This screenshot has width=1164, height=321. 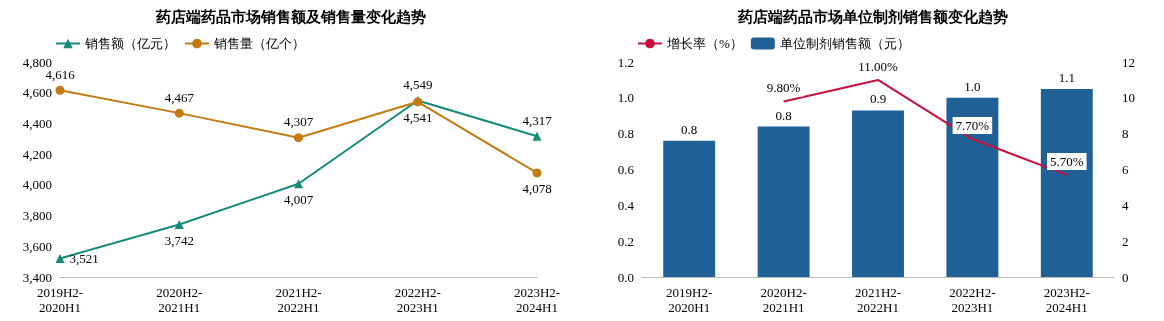 What do you see at coordinates (418, 118) in the screenshot?
I see `data-label: 4,541` at bounding box center [418, 118].